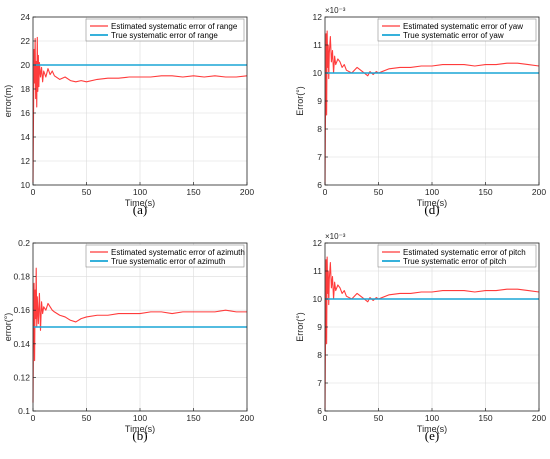  What do you see at coordinates (21, 344) in the screenshot?
I see `y-tick-label: 0.14` at bounding box center [21, 344].